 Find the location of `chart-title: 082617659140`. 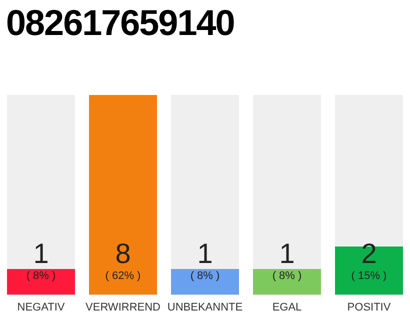

chart-title: 082617659140 is located at coordinates (120, 23).